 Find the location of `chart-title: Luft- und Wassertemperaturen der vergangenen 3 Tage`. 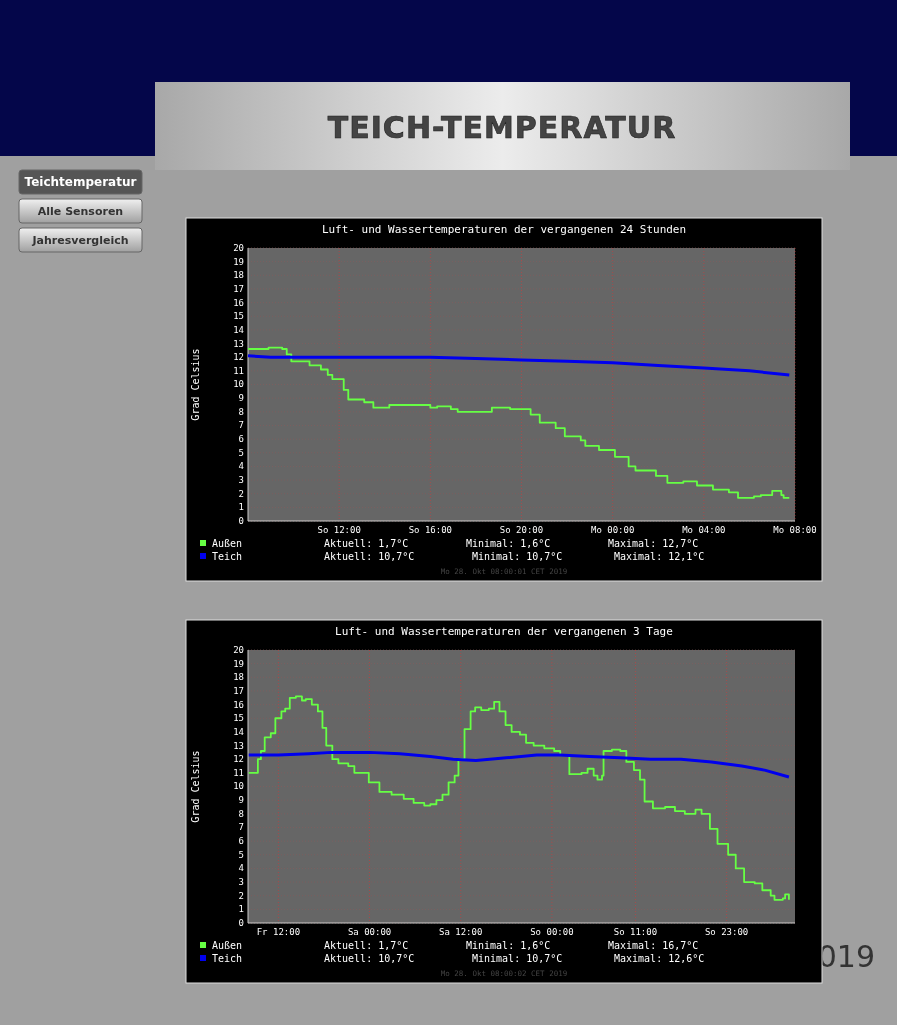

chart-title: Luft- und Wassertemperaturen der vergangenen 3 Tage is located at coordinates (504, 631).